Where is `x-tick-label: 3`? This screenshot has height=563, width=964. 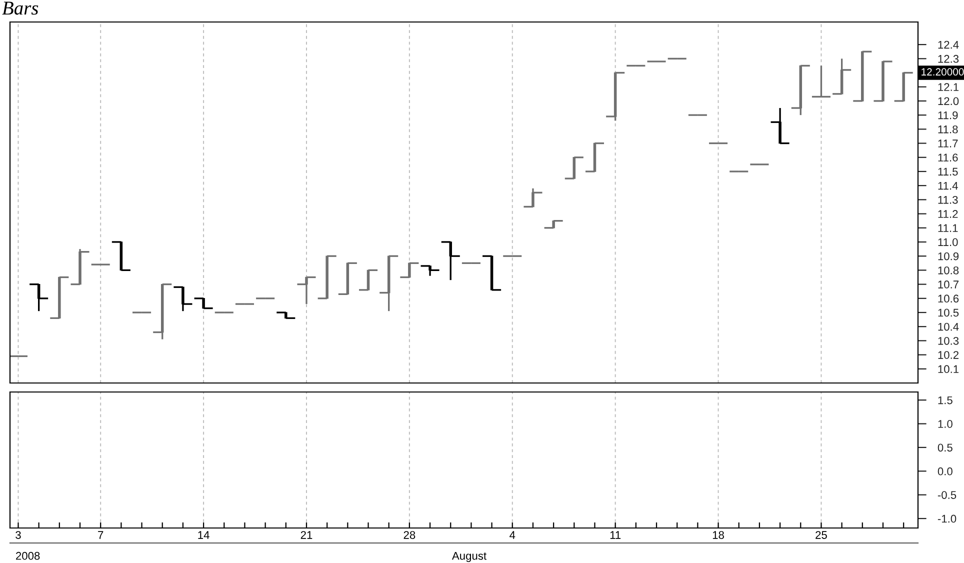
x-tick-label: 3 is located at coordinates (18, 535).